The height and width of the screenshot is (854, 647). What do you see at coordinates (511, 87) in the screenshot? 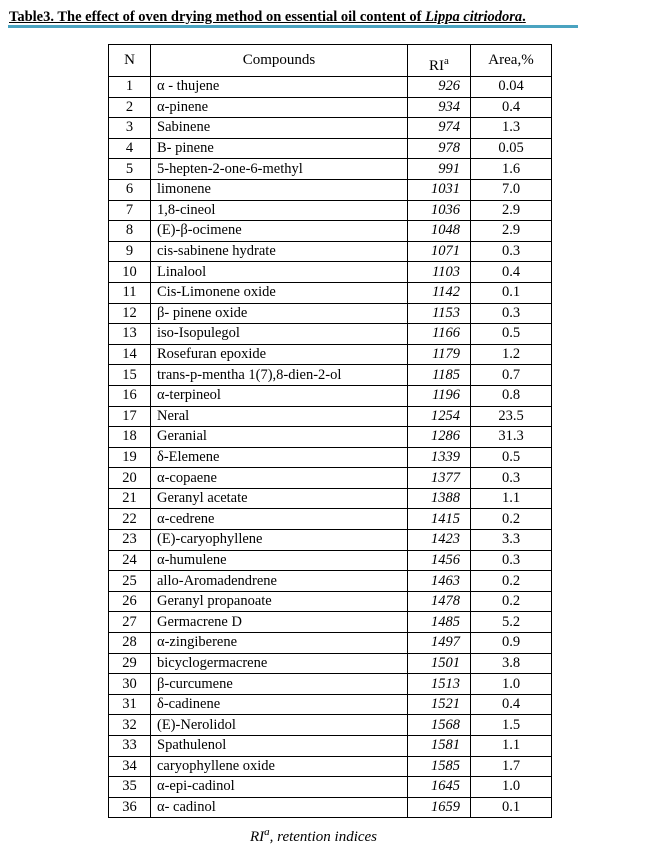
I see `area-percent: 0.04` at bounding box center [511, 87].